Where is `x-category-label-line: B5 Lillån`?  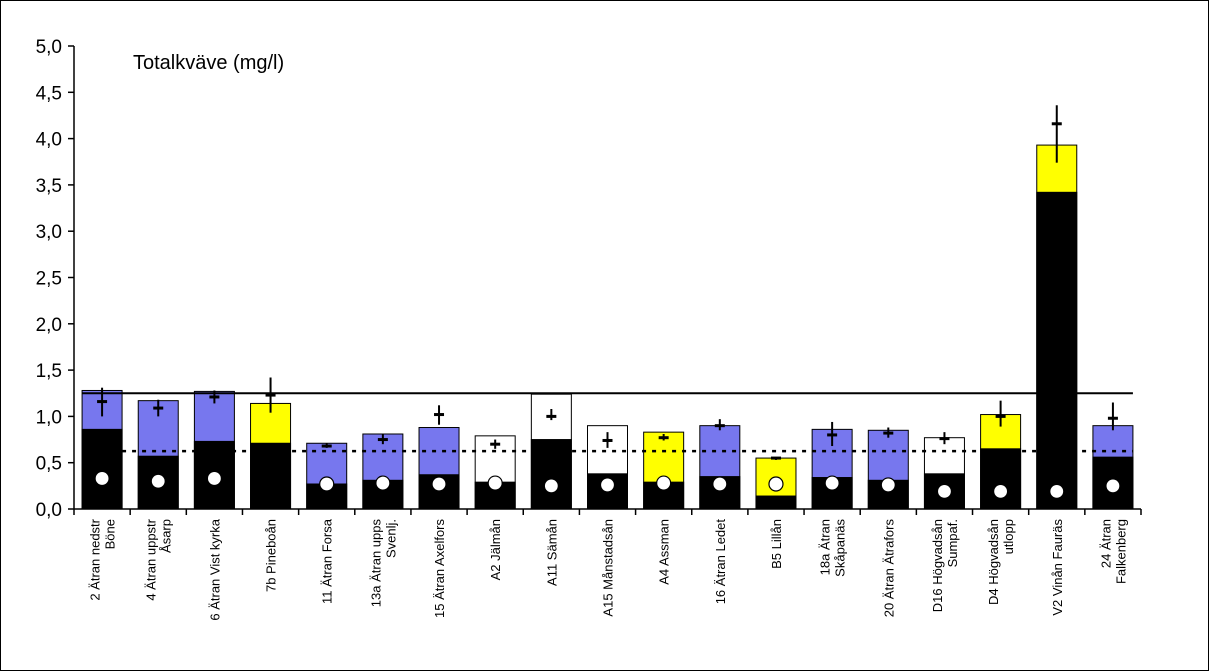 x-category-label-line: B5 Lillån is located at coordinates (776, 544).